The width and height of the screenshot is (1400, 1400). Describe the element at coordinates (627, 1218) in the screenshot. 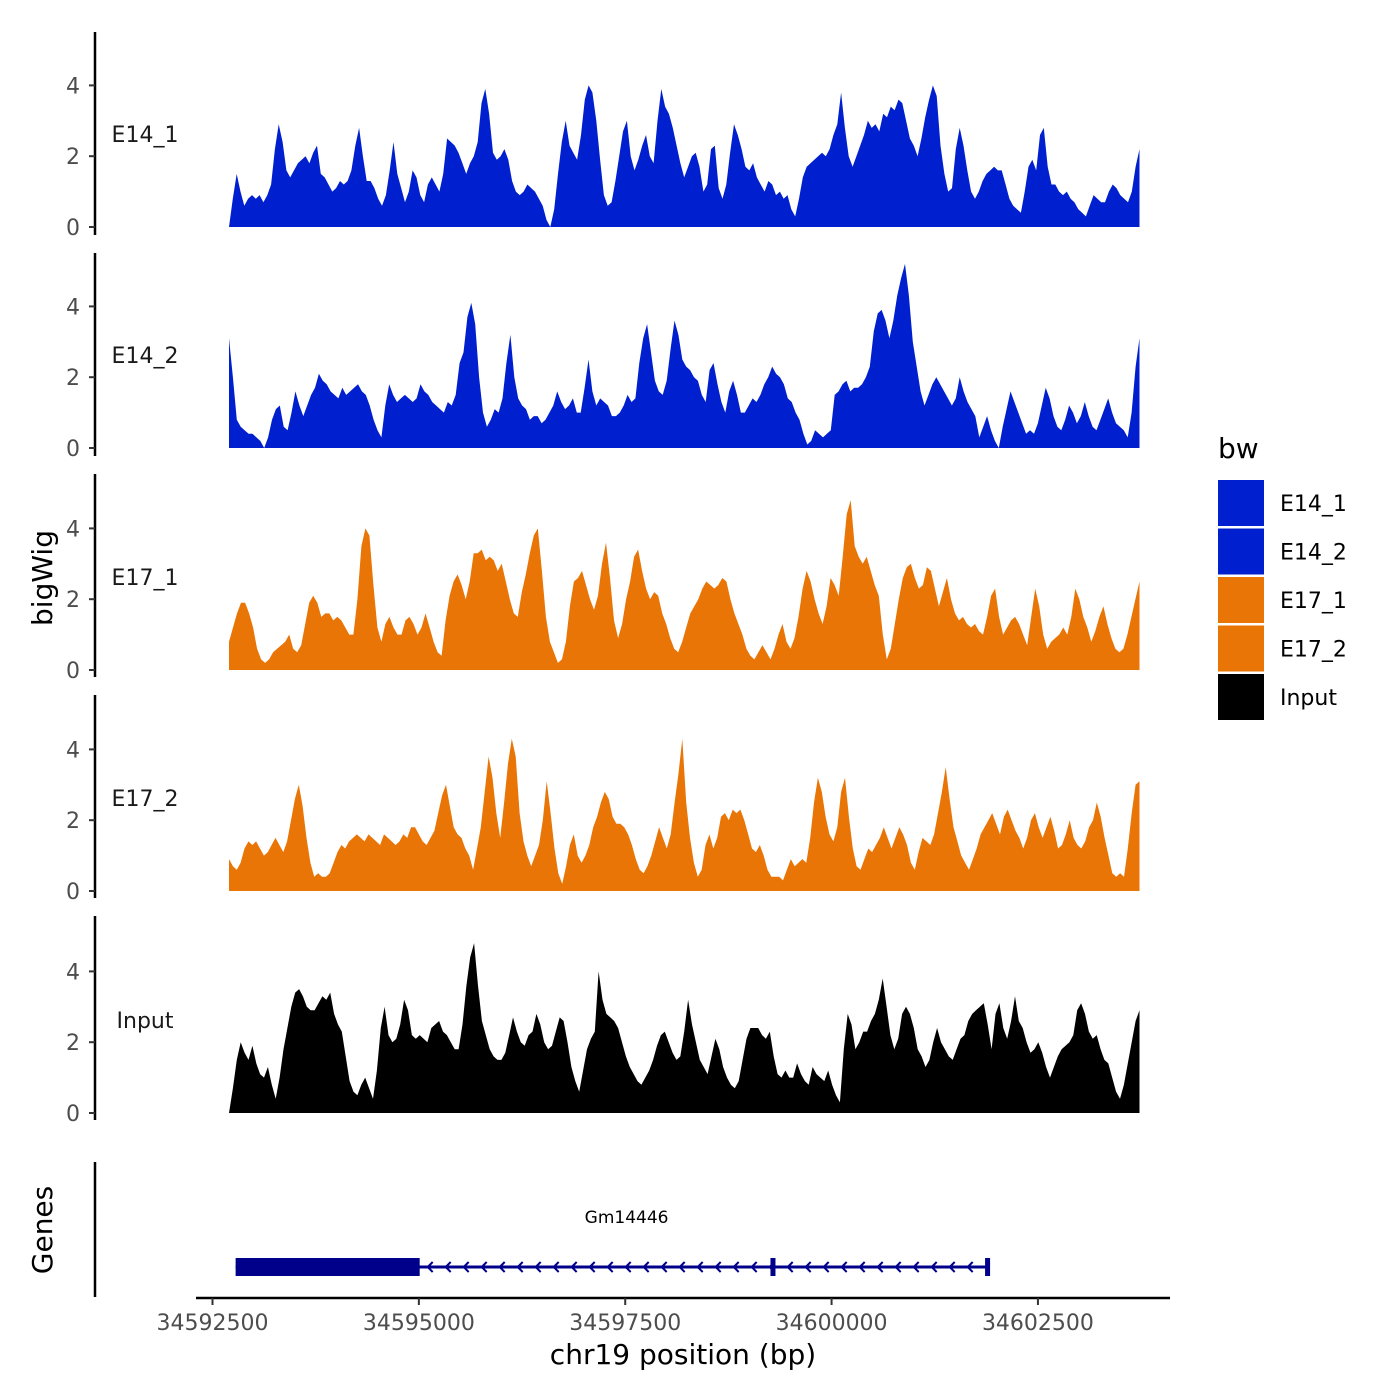

I see `gene-label: Gm14446` at that location.